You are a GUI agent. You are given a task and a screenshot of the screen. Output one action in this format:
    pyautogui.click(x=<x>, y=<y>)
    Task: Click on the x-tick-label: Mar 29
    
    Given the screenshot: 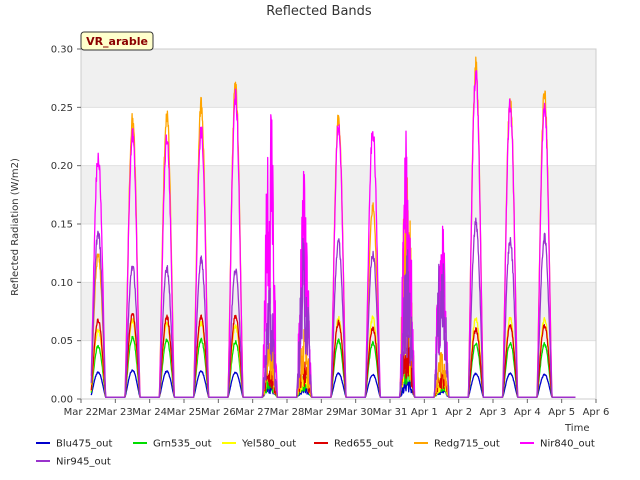 What is the action you would take?
    pyautogui.click(x=321, y=412)
    